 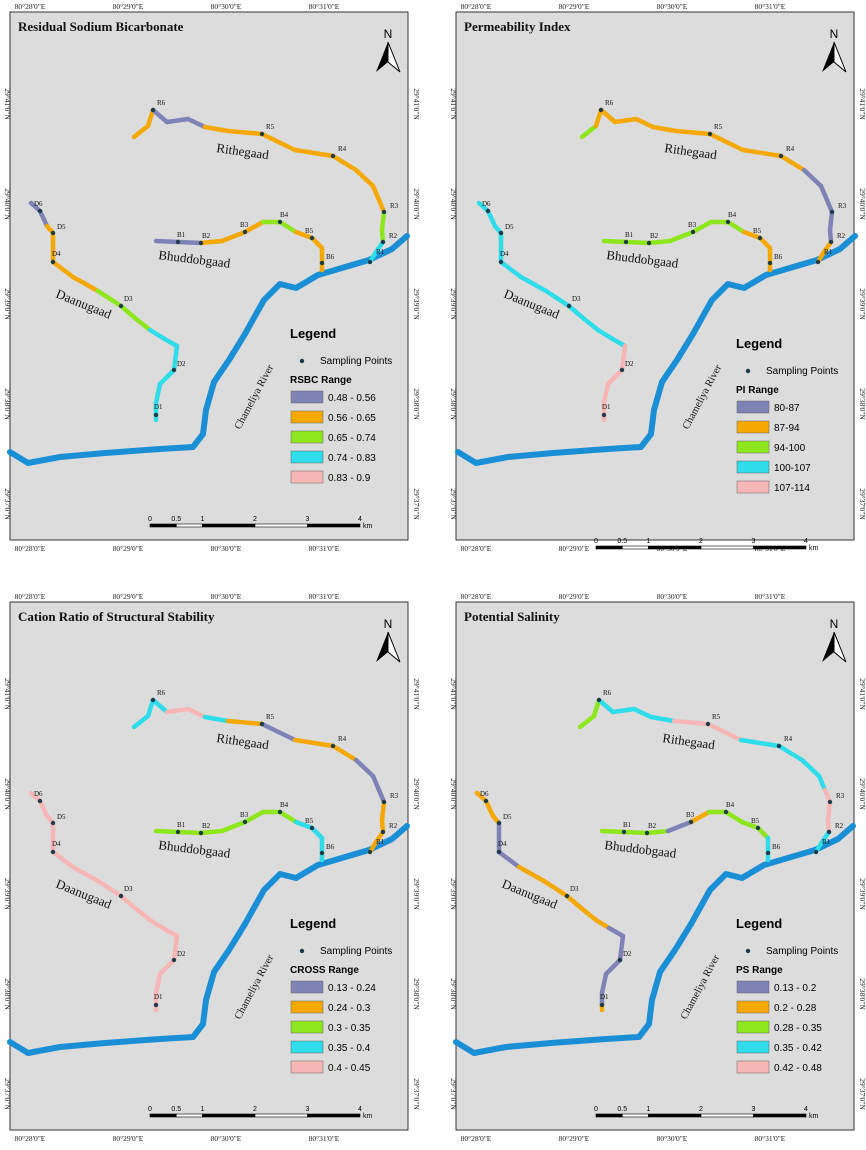 I want to click on scale-bar-tick: 4, so click(x=806, y=541).